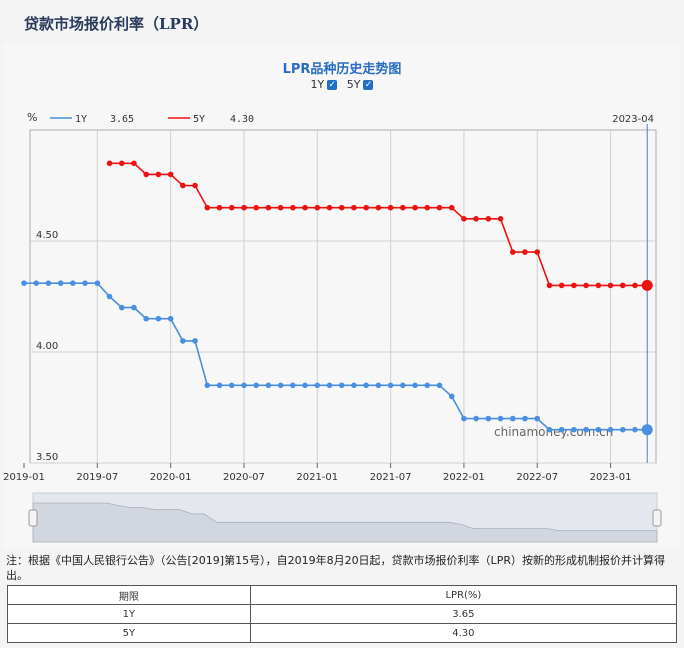  Describe the element at coordinates (47, 346) in the screenshot. I see `y-tick-label: 4.00` at that location.